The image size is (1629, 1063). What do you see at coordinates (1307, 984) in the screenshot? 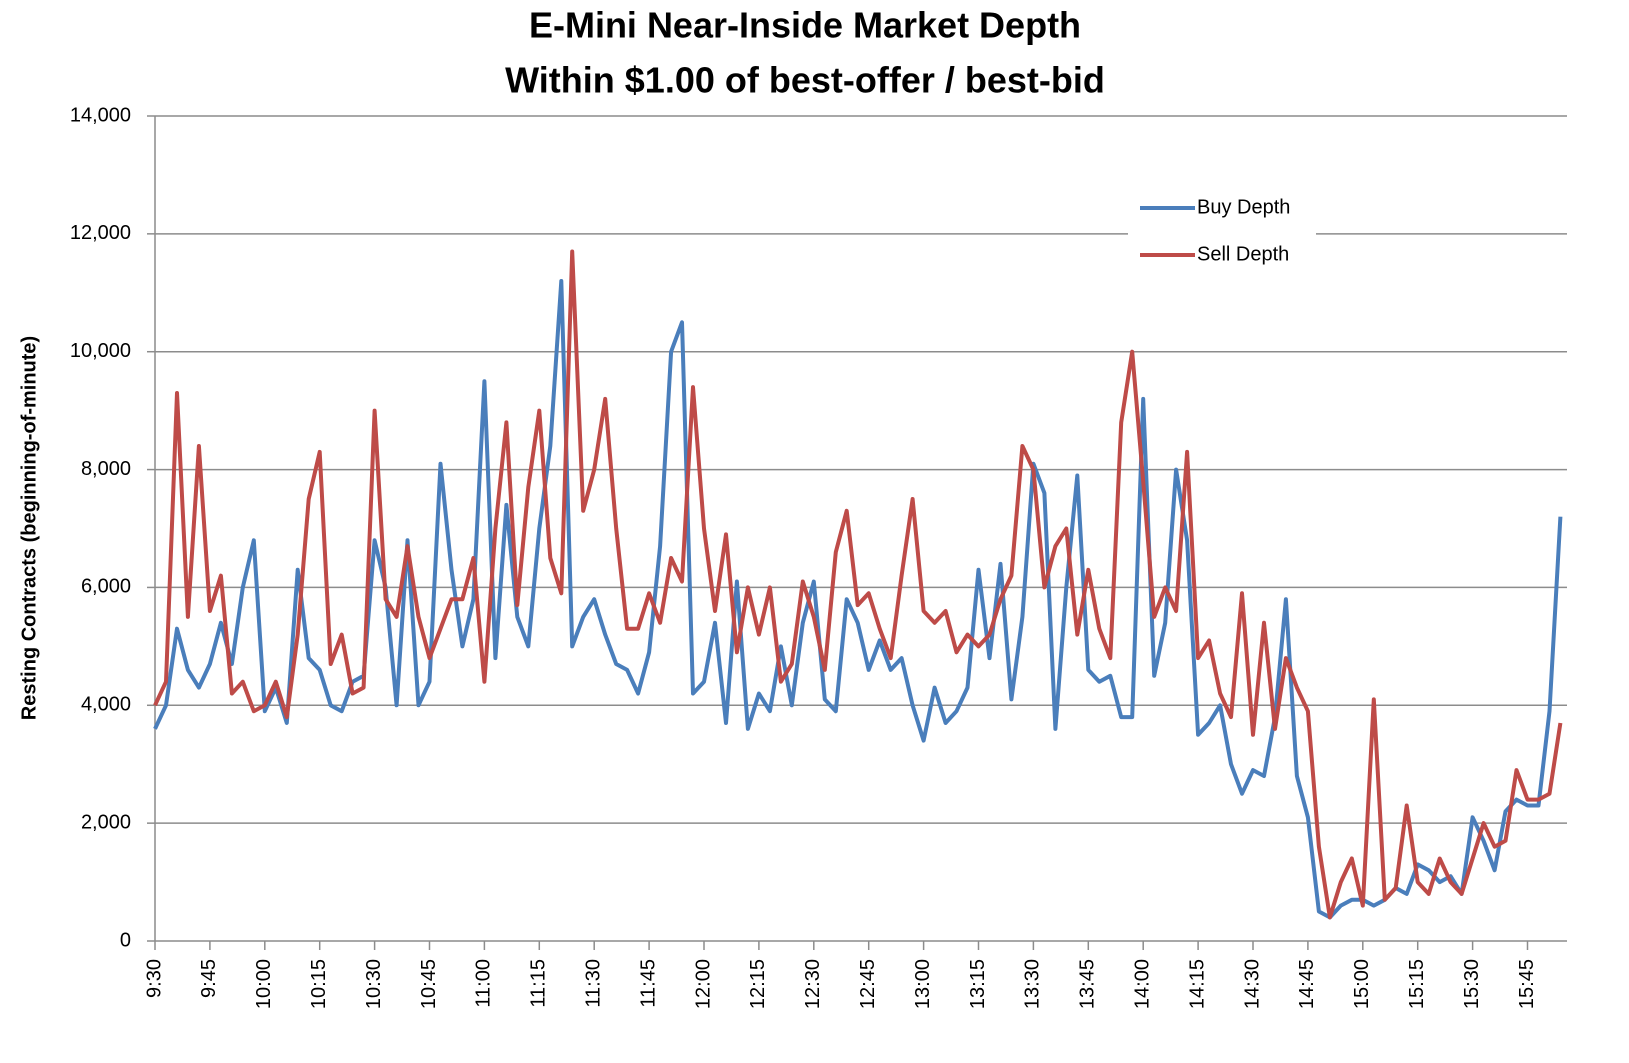
I see `x-tick-label: 14:45` at bounding box center [1307, 984].